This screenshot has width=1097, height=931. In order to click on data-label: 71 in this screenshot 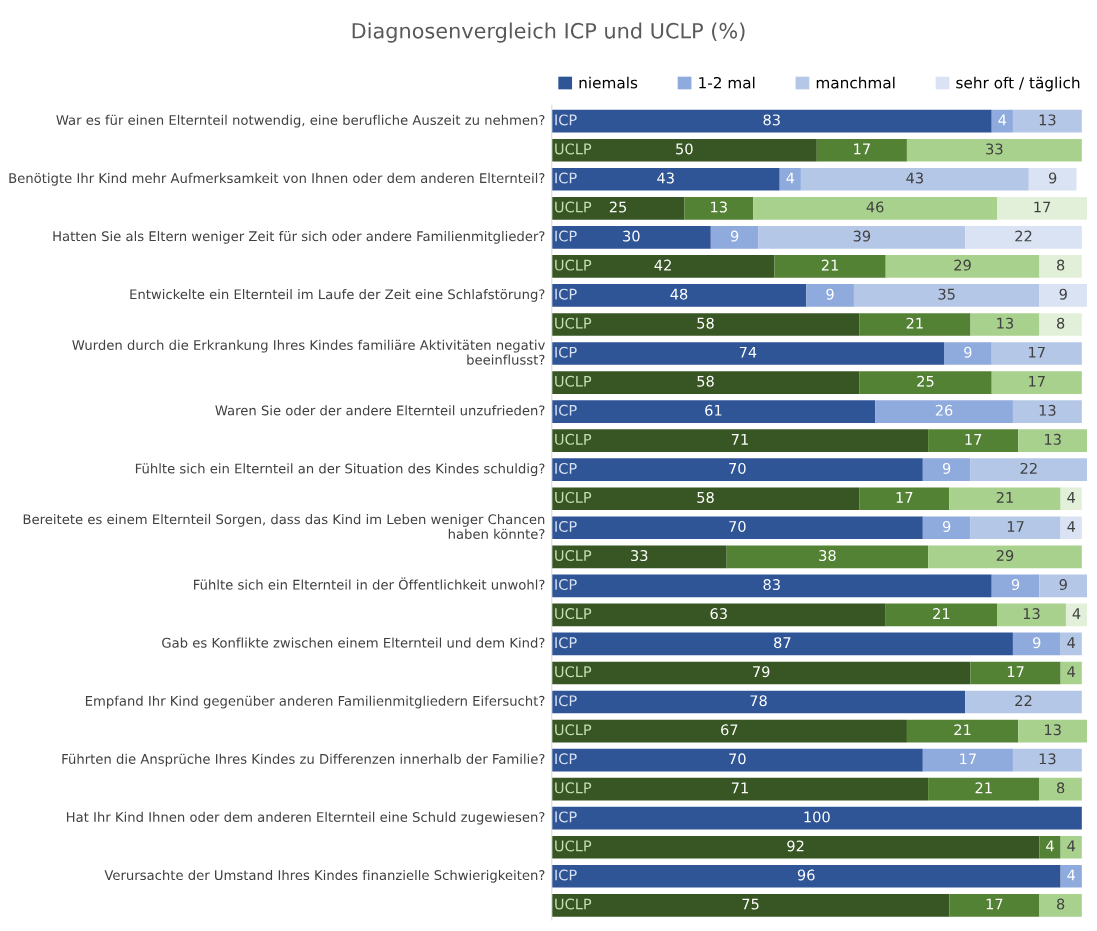, I will do `click(739, 788)`.